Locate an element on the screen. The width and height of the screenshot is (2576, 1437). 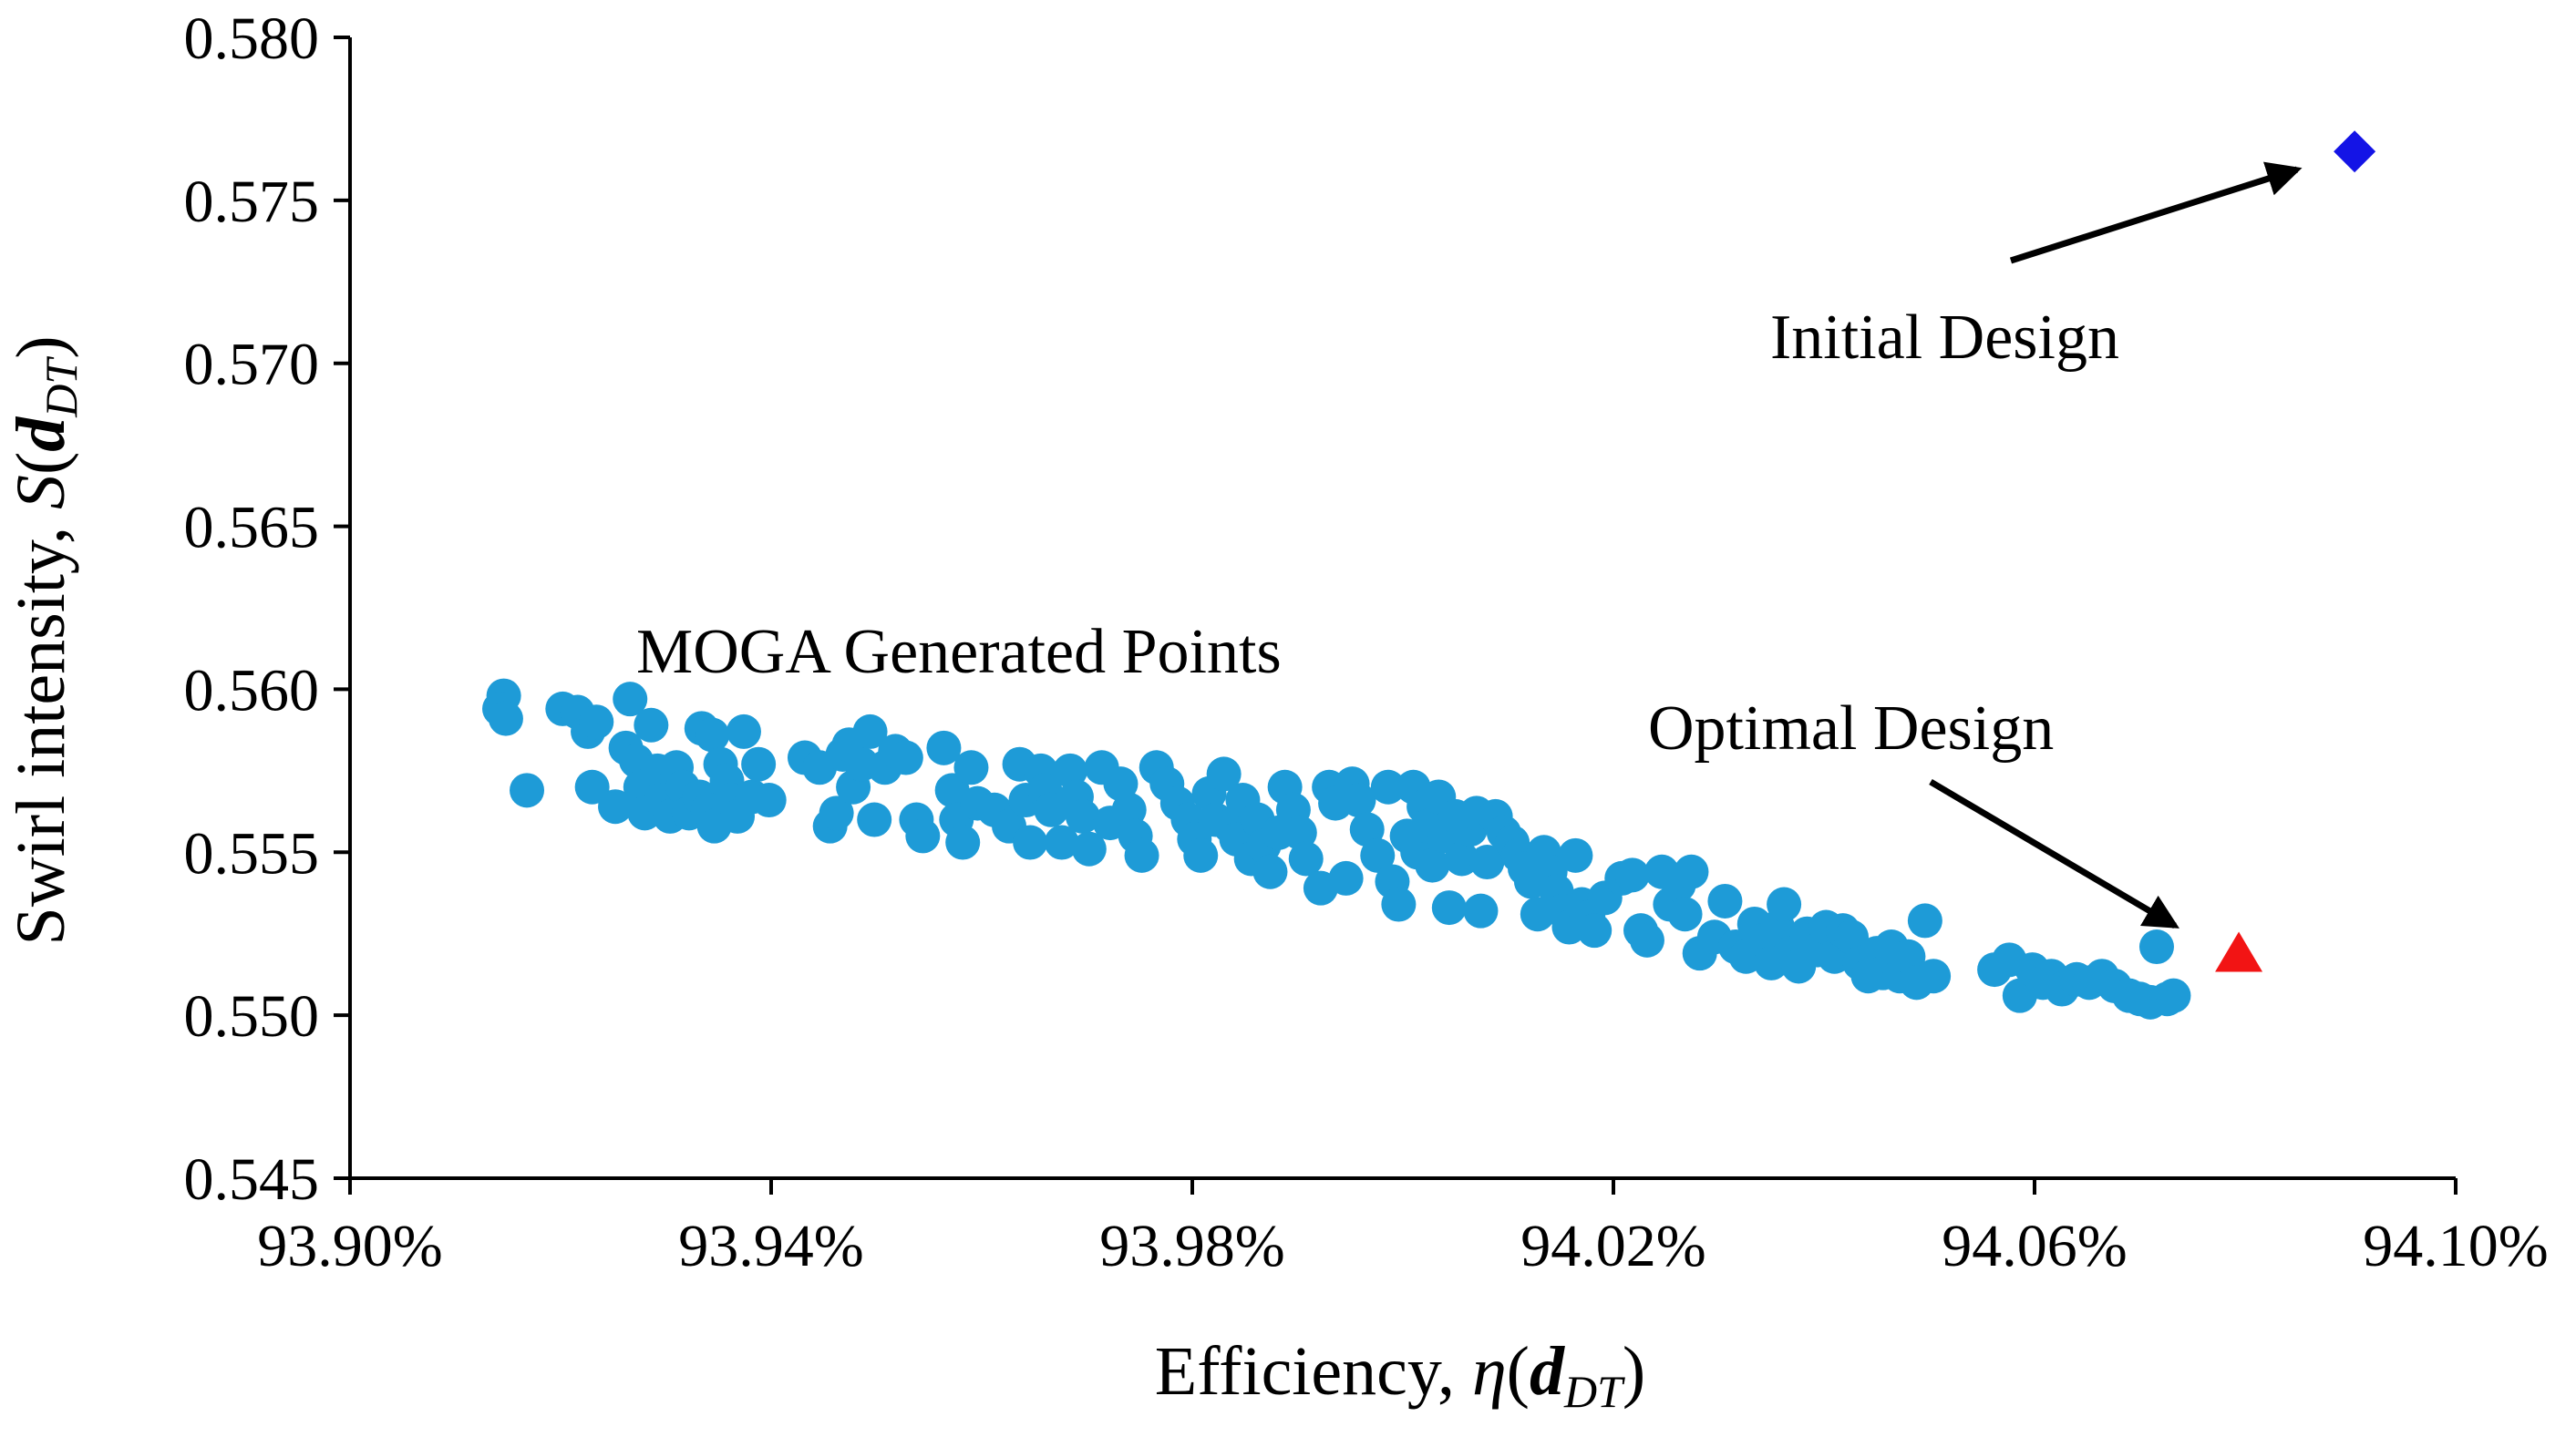
x-tick-label: 93.90% is located at coordinates (349, 1246).